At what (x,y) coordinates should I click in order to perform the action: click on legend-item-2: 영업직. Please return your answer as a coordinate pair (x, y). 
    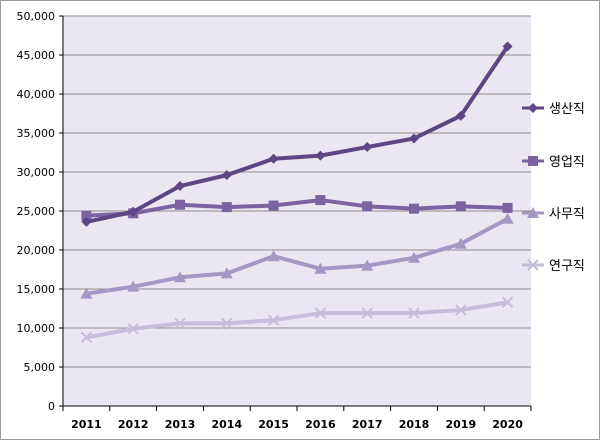
    Looking at the image, I should click on (553, 162).